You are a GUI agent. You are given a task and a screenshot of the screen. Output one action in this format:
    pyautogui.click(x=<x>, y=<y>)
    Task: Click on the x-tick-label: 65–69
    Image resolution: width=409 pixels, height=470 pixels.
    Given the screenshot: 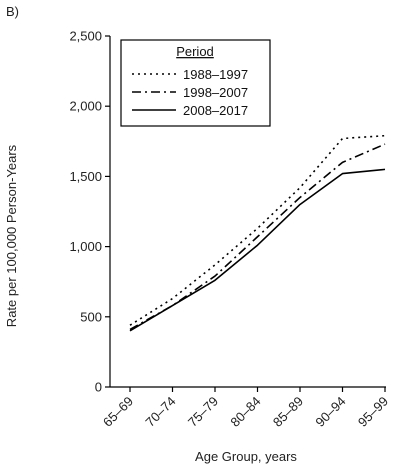 What is the action you would take?
    pyautogui.click(x=118, y=412)
    